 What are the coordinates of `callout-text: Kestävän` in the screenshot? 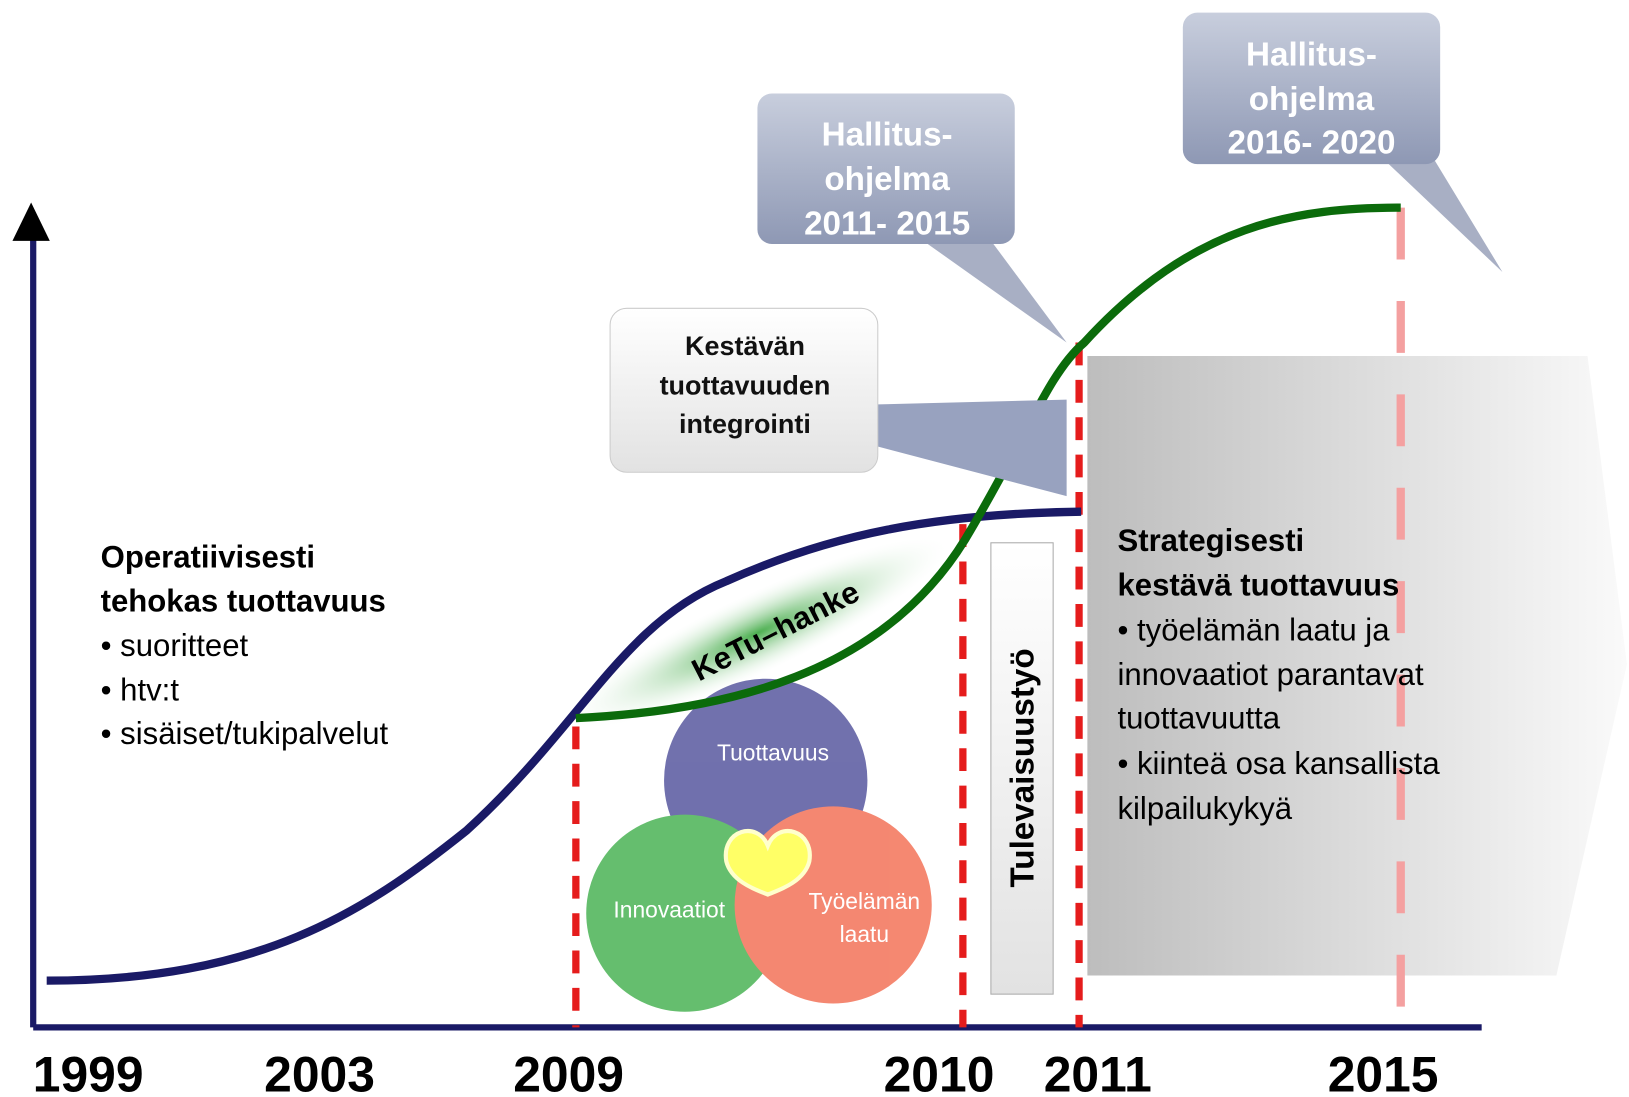 It's located at (745, 346).